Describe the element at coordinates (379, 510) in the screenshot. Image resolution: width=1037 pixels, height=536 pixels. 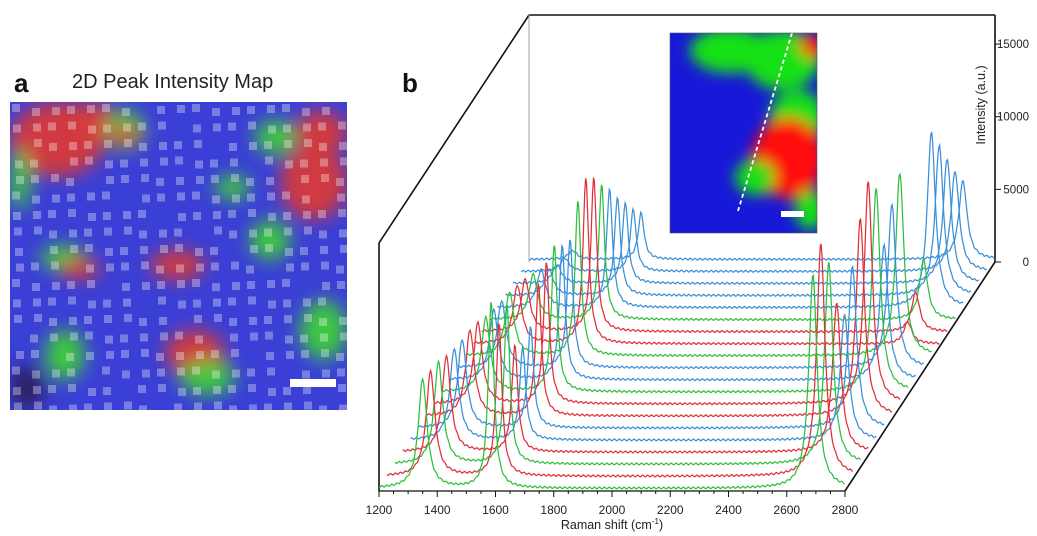
I see `x-tick-label: 1200` at that location.